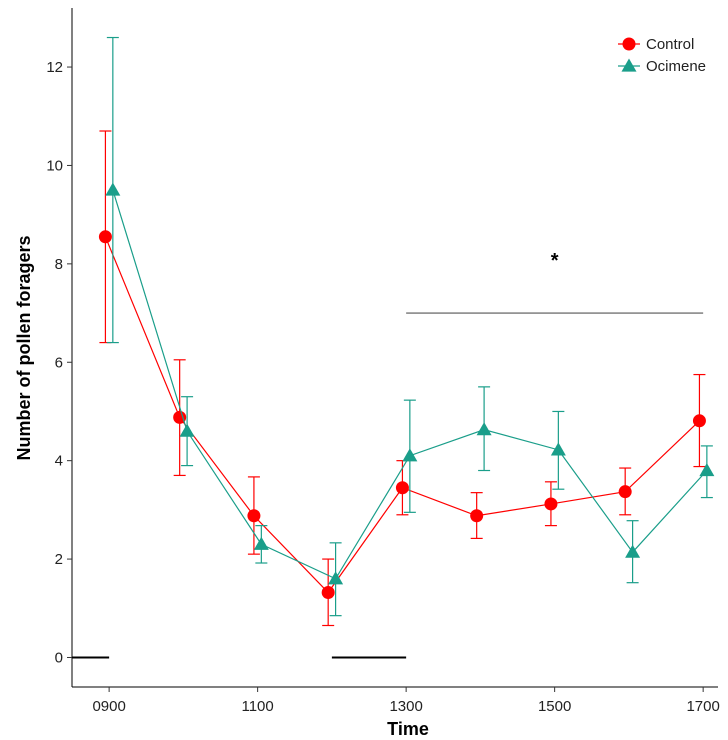  I want to click on y-tick-label: 4, so click(59, 461).